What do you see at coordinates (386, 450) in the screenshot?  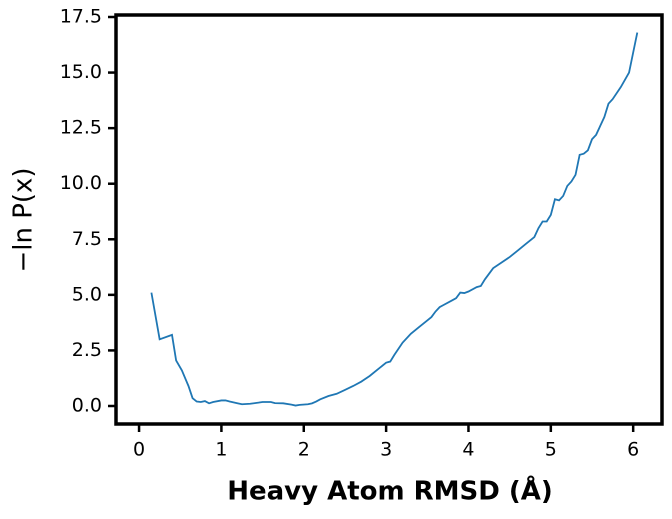 I see `x-tick-label: 3` at bounding box center [386, 450].